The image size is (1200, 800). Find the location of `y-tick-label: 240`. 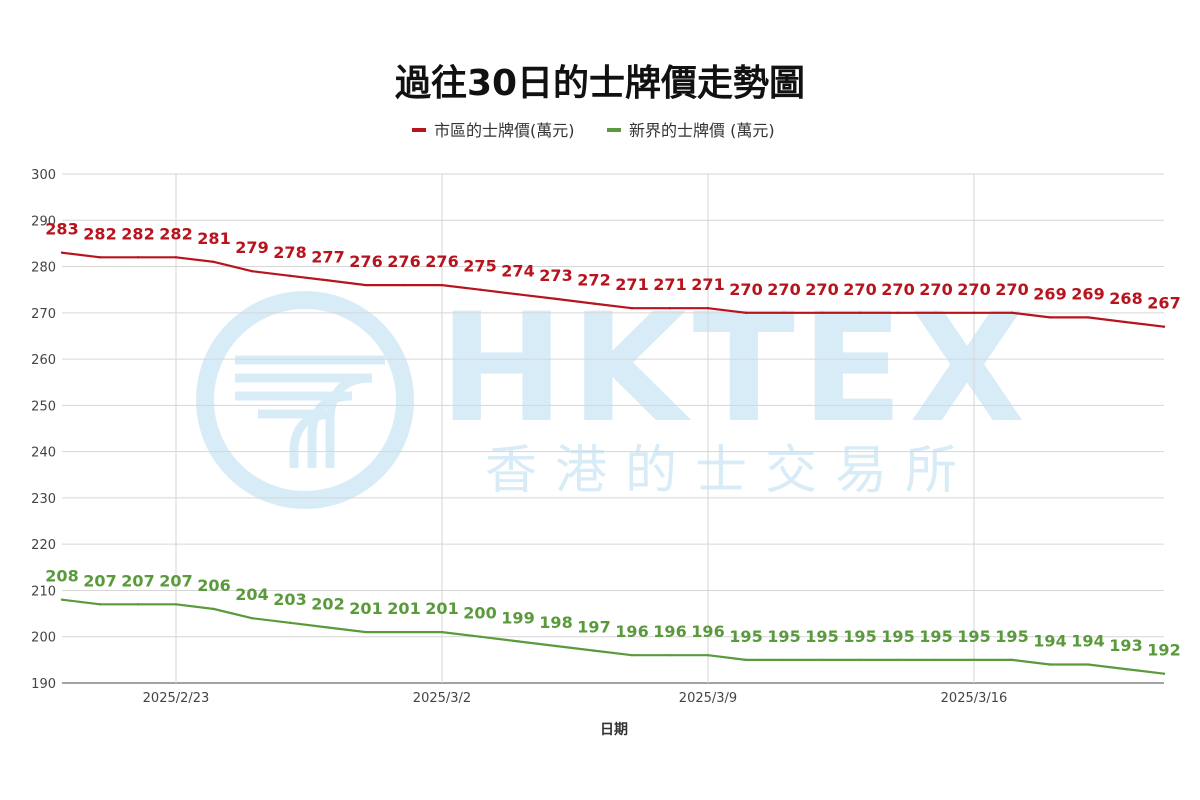

y-tick-label: 240 is located at coordinates (43, 453).